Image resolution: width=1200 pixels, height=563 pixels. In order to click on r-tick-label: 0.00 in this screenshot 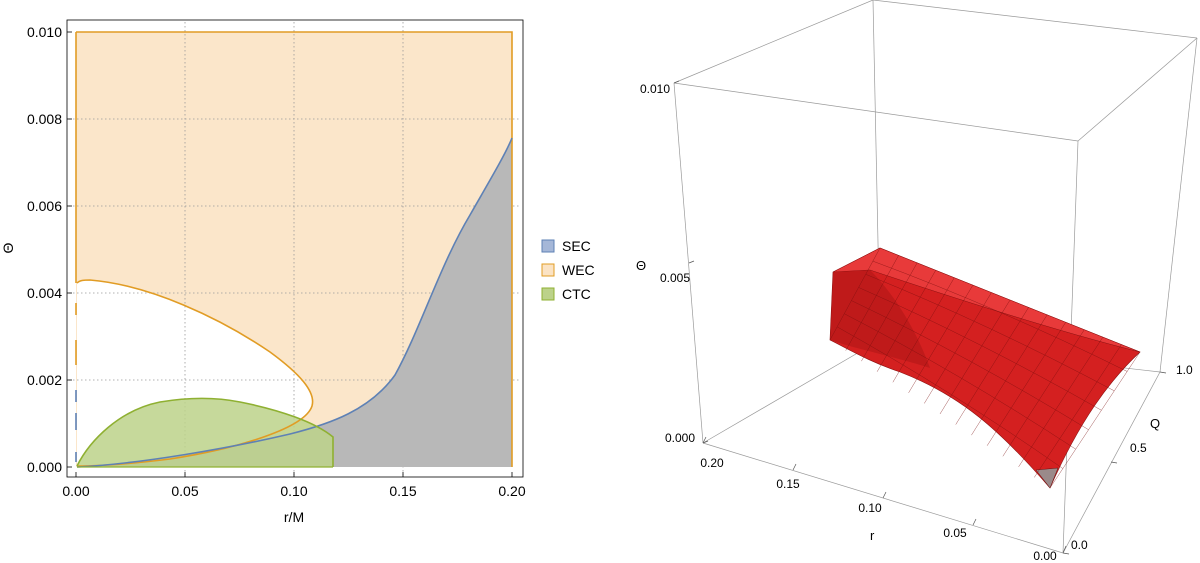, I will do `click(1045, 556)`.